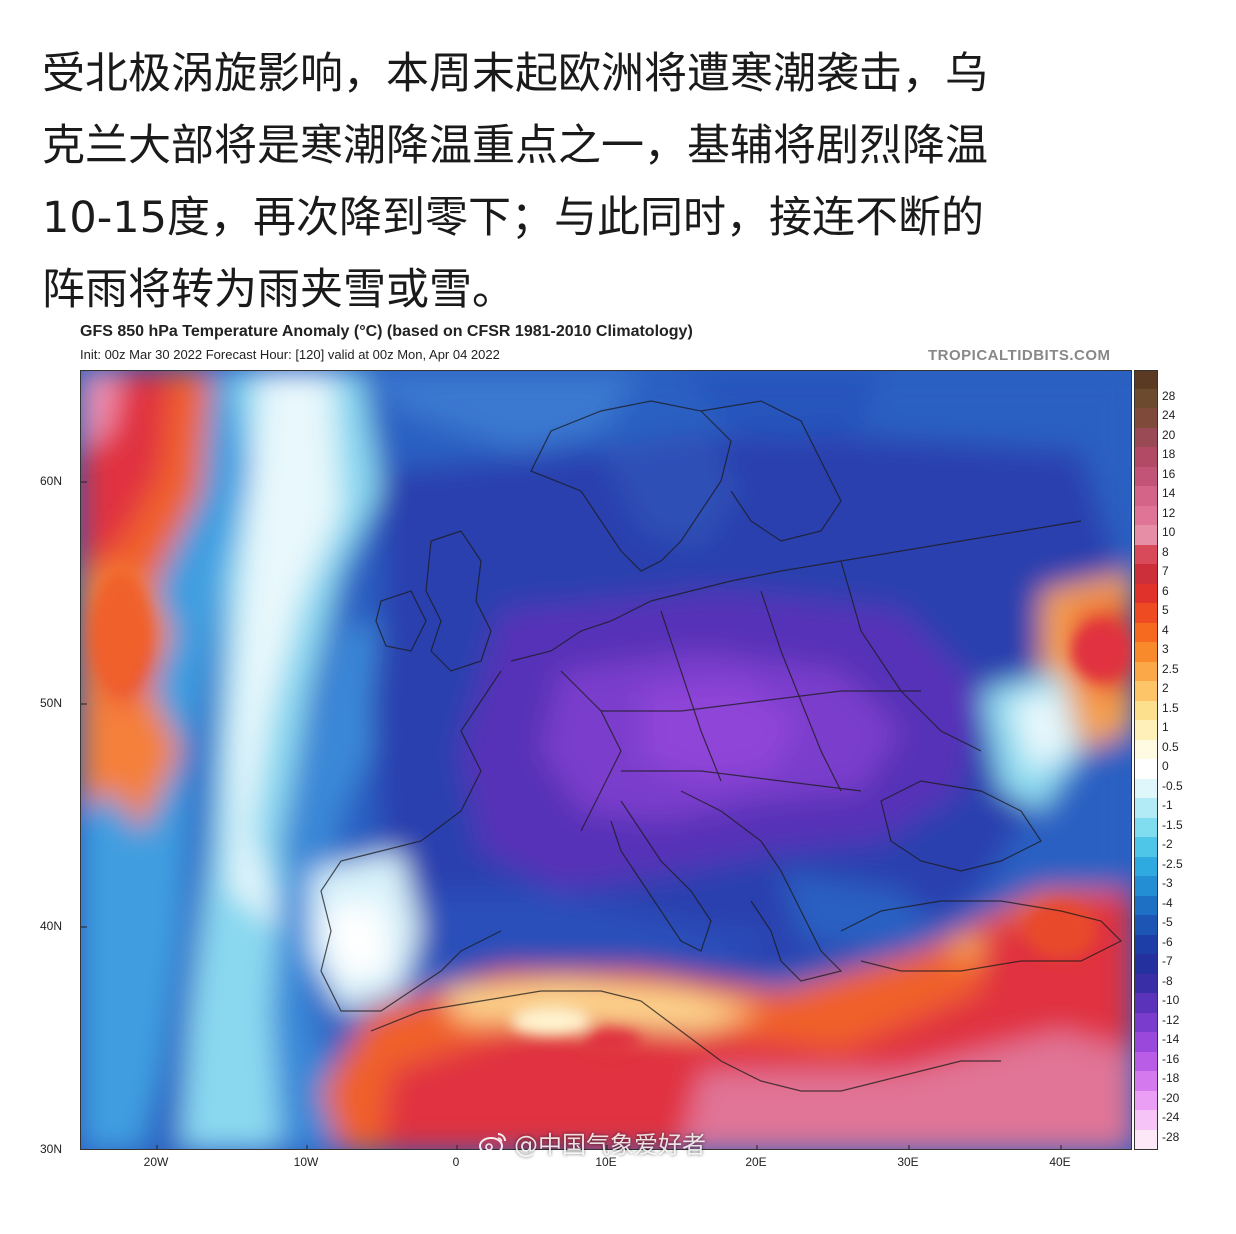 This screenshot has width=1236, height=1234. What do you see at coordinates (1170, 668) in the screenshot?
I see `colorbar-label: 2.5` at bounding box center [1170, 668].